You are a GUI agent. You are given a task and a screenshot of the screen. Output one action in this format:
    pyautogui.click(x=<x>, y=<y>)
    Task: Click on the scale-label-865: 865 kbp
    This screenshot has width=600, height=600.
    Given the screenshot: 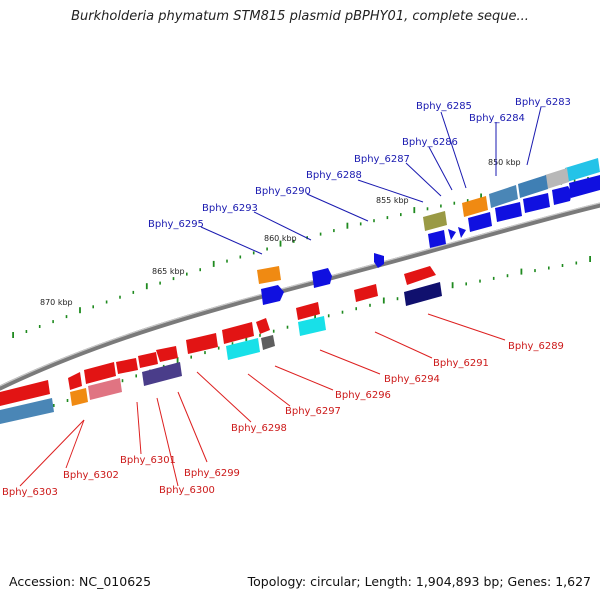 What is the action you would take?
    pyautogui.click(x=168, y=271)
    